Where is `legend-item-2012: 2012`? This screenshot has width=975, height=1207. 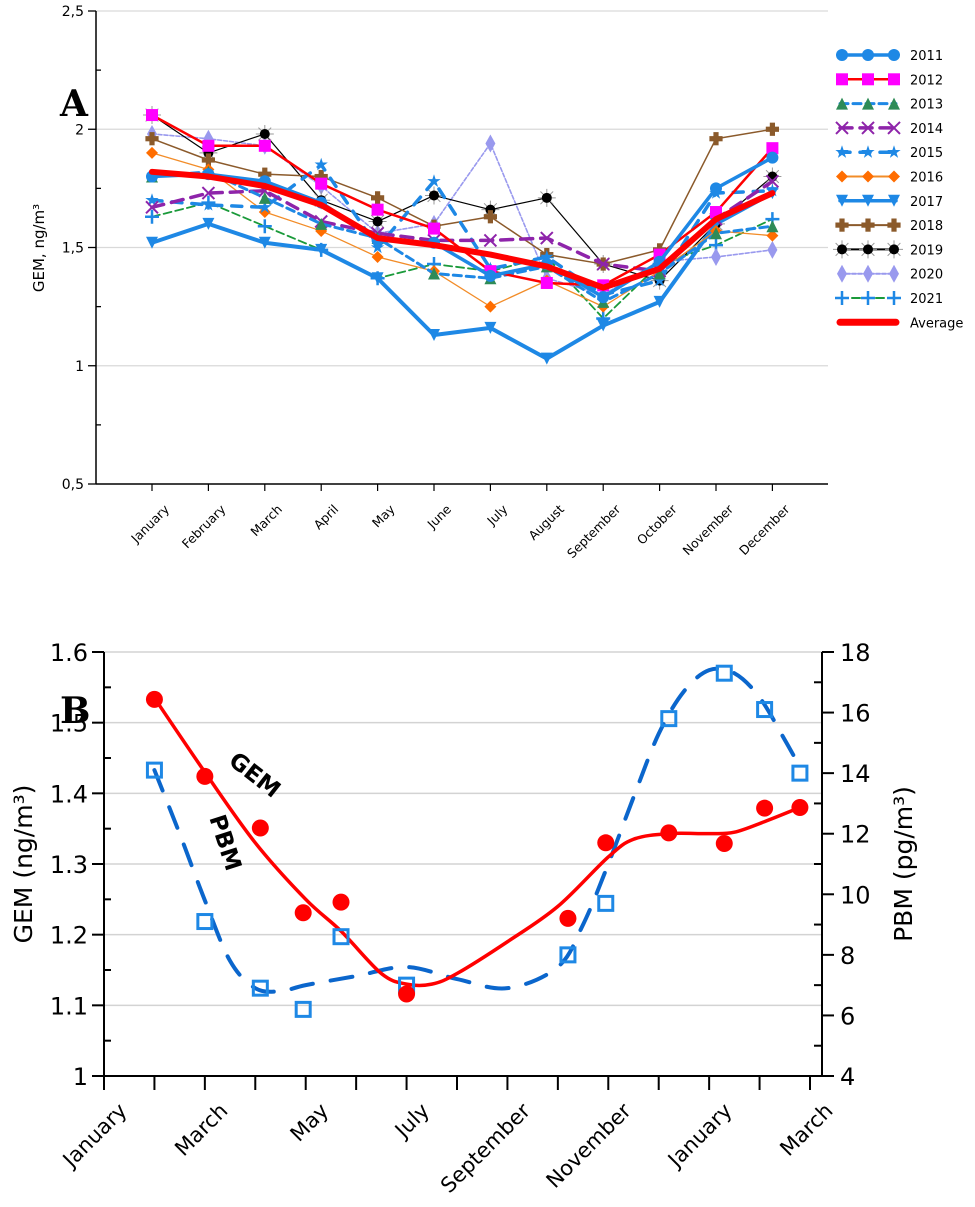
legend-item-2012: 2012 is located at coordinates (889, 80).